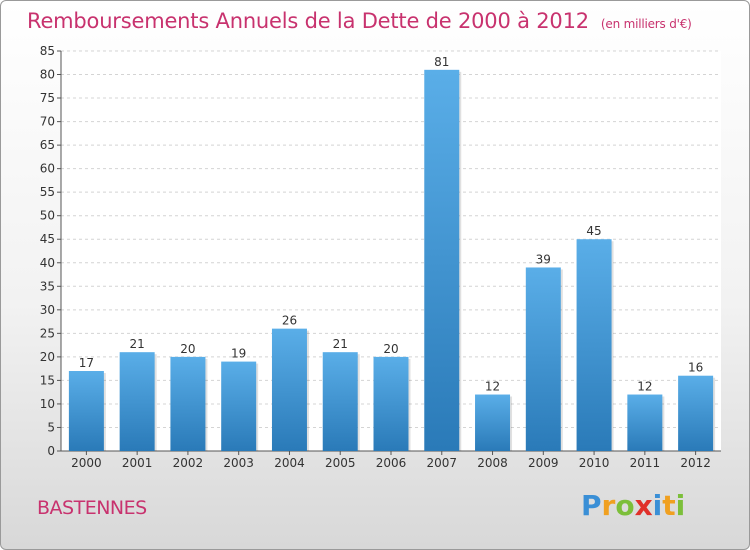 This screenshot has width=750, height=550. What do you see at coordinates (645, 463) in the screenshot?
I see `x-tick-label: 2011` at bounding box center [645, 463].